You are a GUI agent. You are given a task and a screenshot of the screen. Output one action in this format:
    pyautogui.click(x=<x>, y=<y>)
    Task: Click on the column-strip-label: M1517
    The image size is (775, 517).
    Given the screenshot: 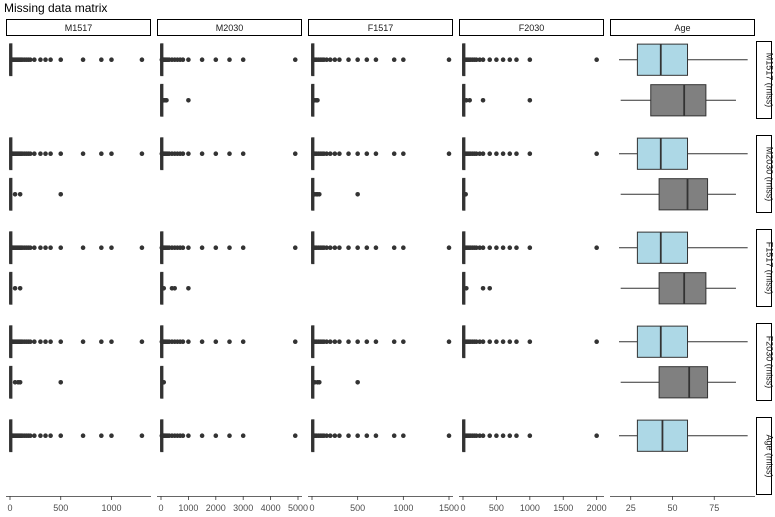 What is the action you would take?
    pyautogui.click(x=79, y=28)
    